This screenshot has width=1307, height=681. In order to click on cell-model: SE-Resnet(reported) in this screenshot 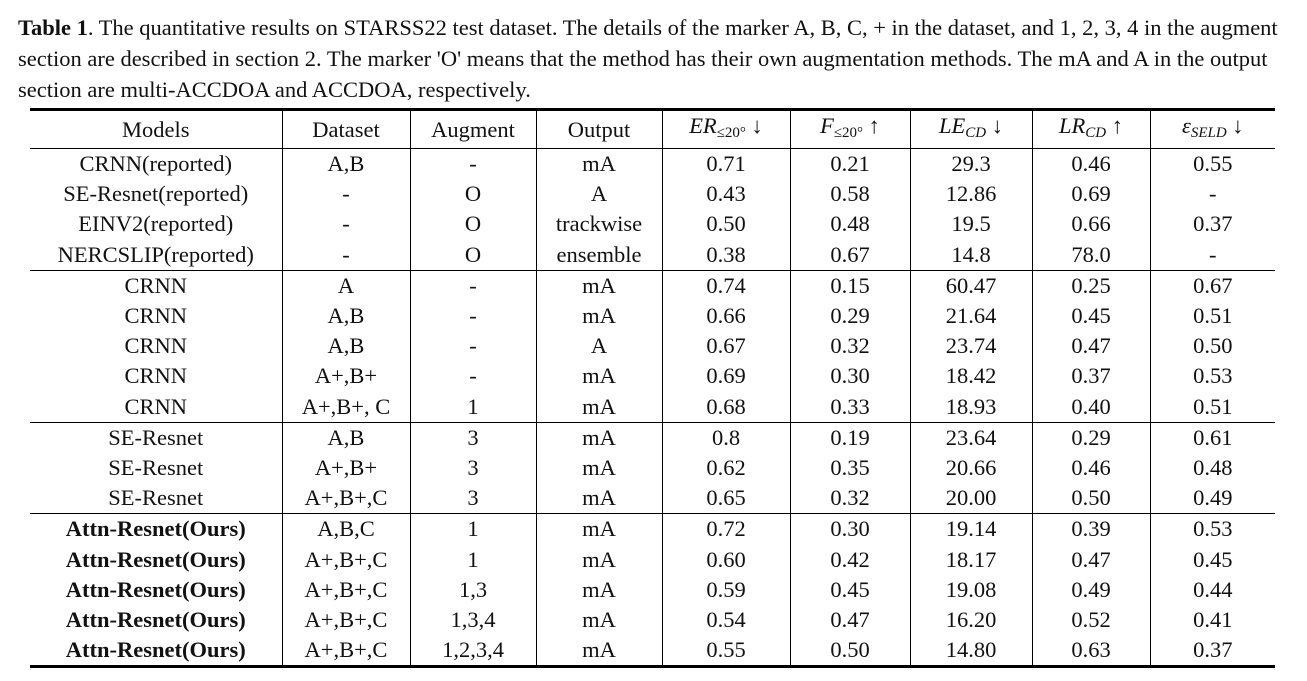, I will do `click(156, 194)`.